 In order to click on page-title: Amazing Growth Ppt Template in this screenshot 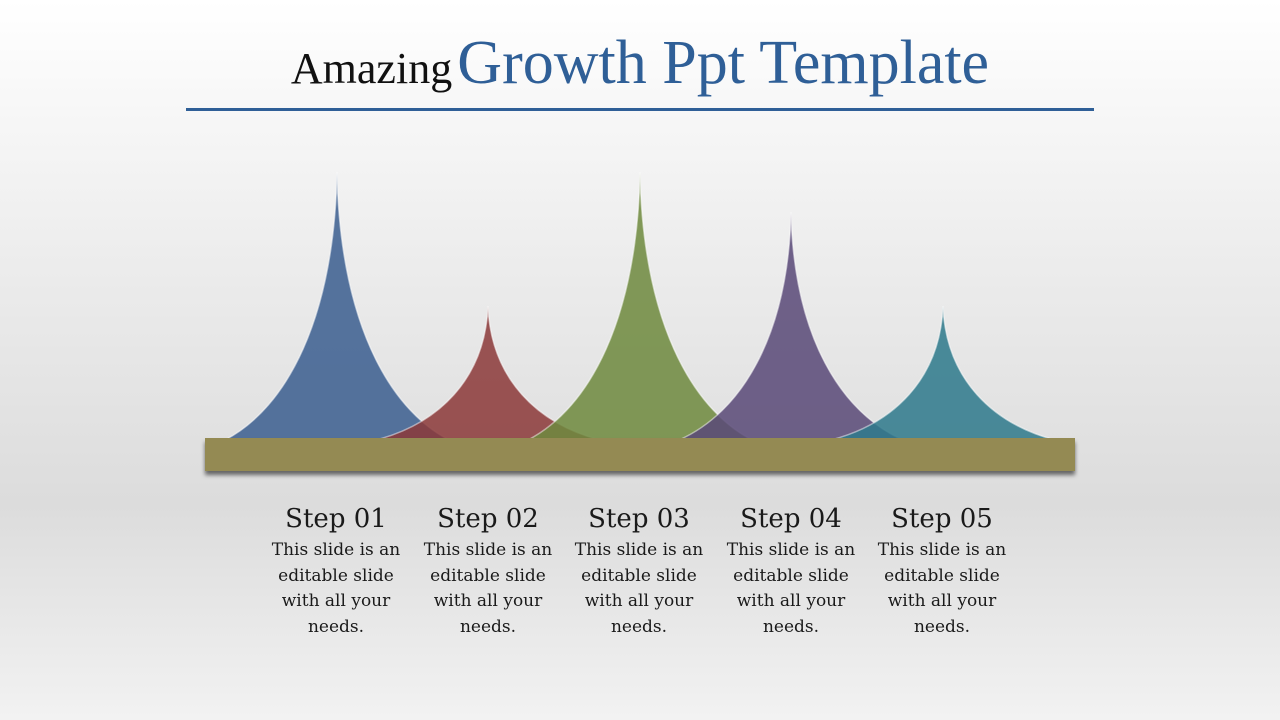, I will do `click(640, 63)`.